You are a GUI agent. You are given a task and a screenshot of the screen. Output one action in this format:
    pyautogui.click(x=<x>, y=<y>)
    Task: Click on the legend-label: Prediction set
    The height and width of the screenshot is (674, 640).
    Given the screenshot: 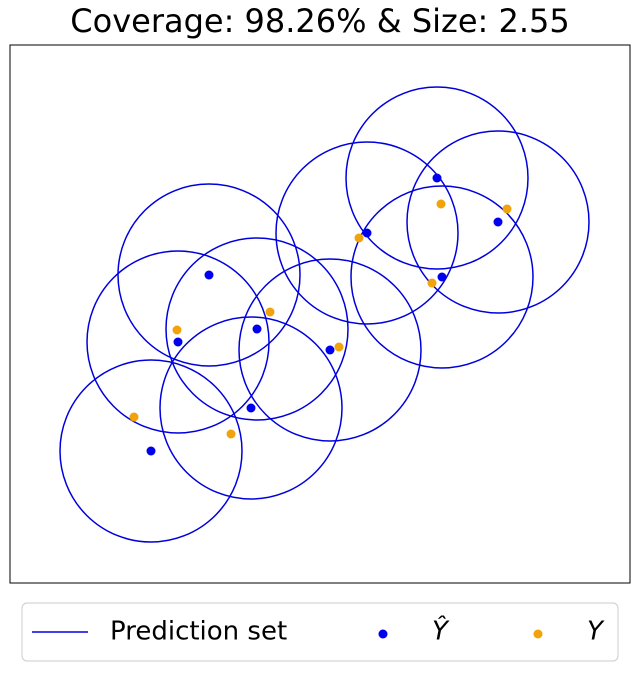 What is the action you would take?
    pyautogui.click(x=198, y=632)
    